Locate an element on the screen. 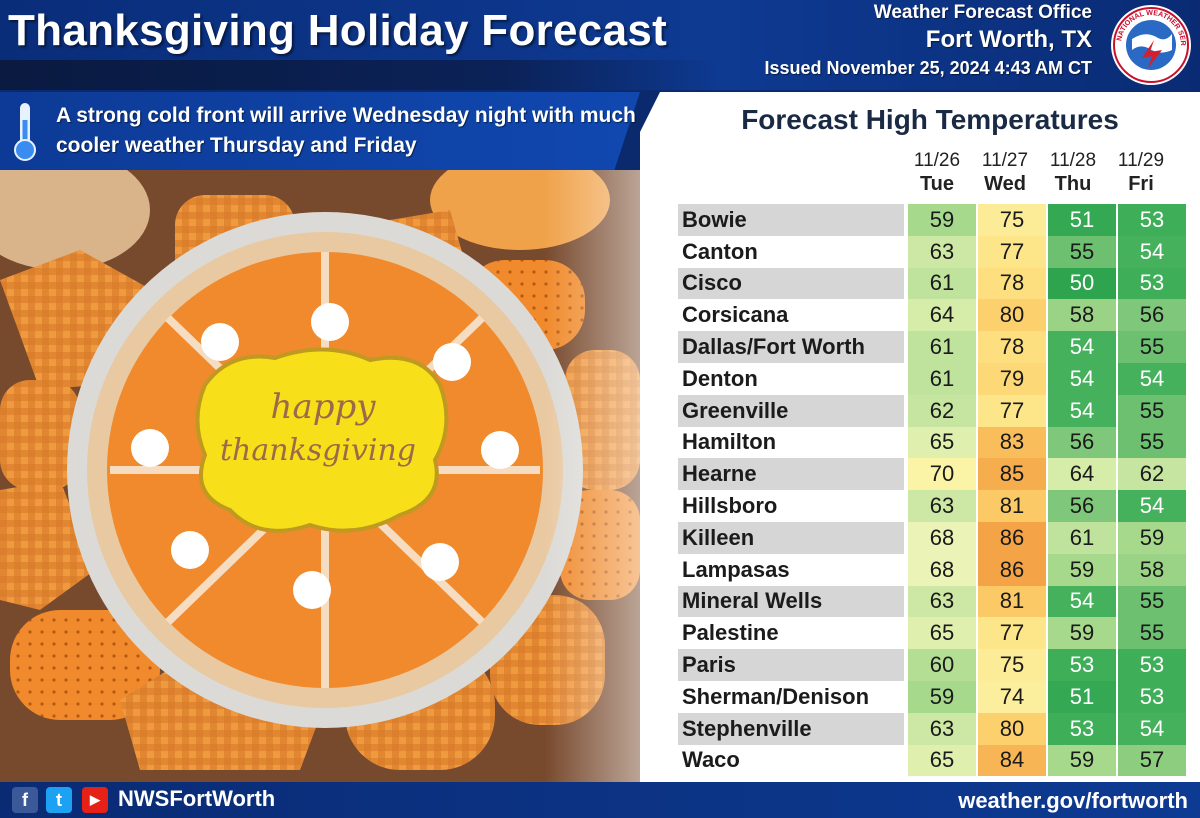 Image resolution: width=1200 pixels, height=818 pixels. city-name: Waco is located at coordinates (791, 760).